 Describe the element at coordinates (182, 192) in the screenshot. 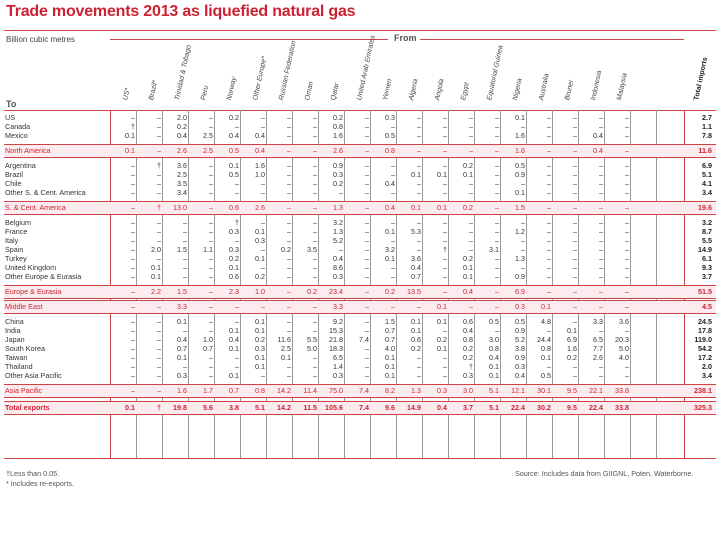

I see `table-cell: 3.4` at that location.